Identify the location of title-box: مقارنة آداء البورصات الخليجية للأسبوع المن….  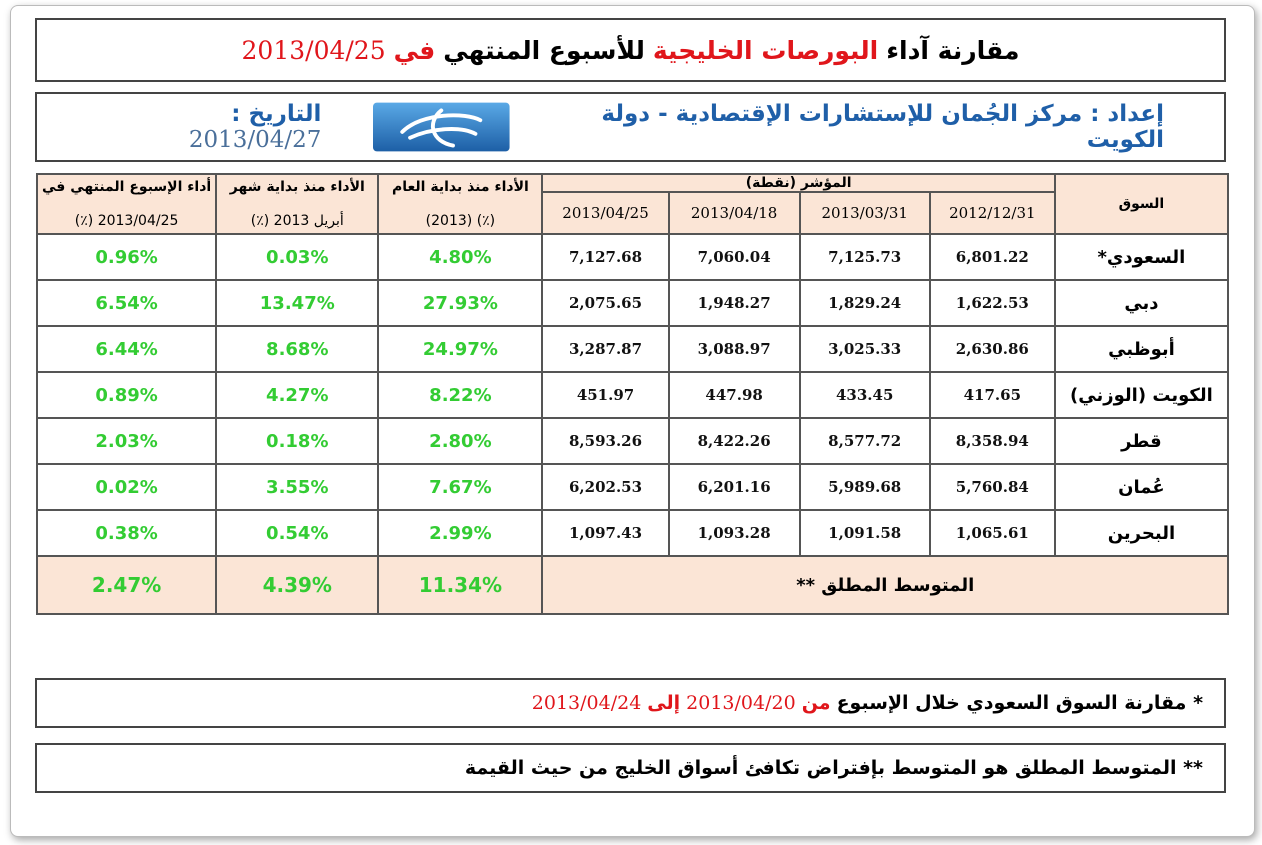
(630, 50).